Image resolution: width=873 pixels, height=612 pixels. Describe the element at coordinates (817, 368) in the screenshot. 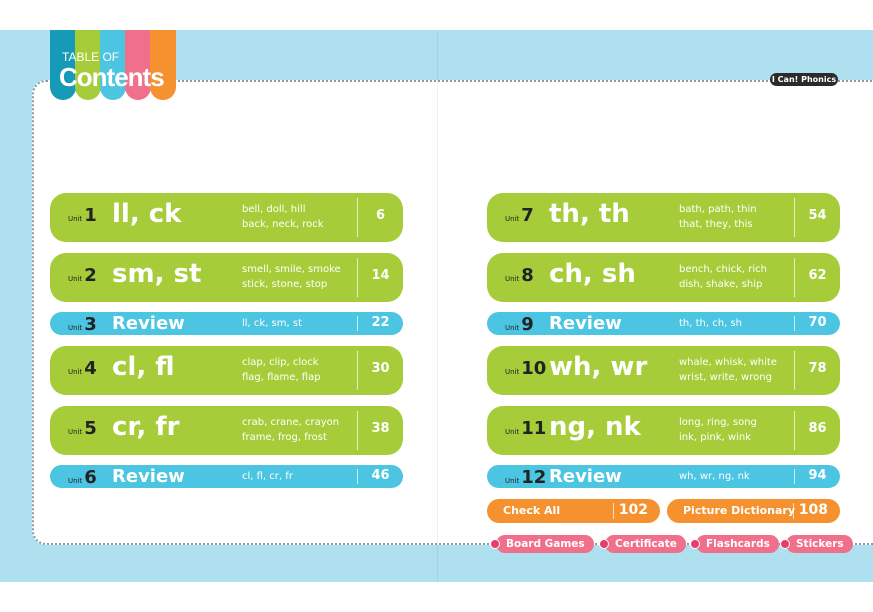

I see `page-number: 78` at that location.